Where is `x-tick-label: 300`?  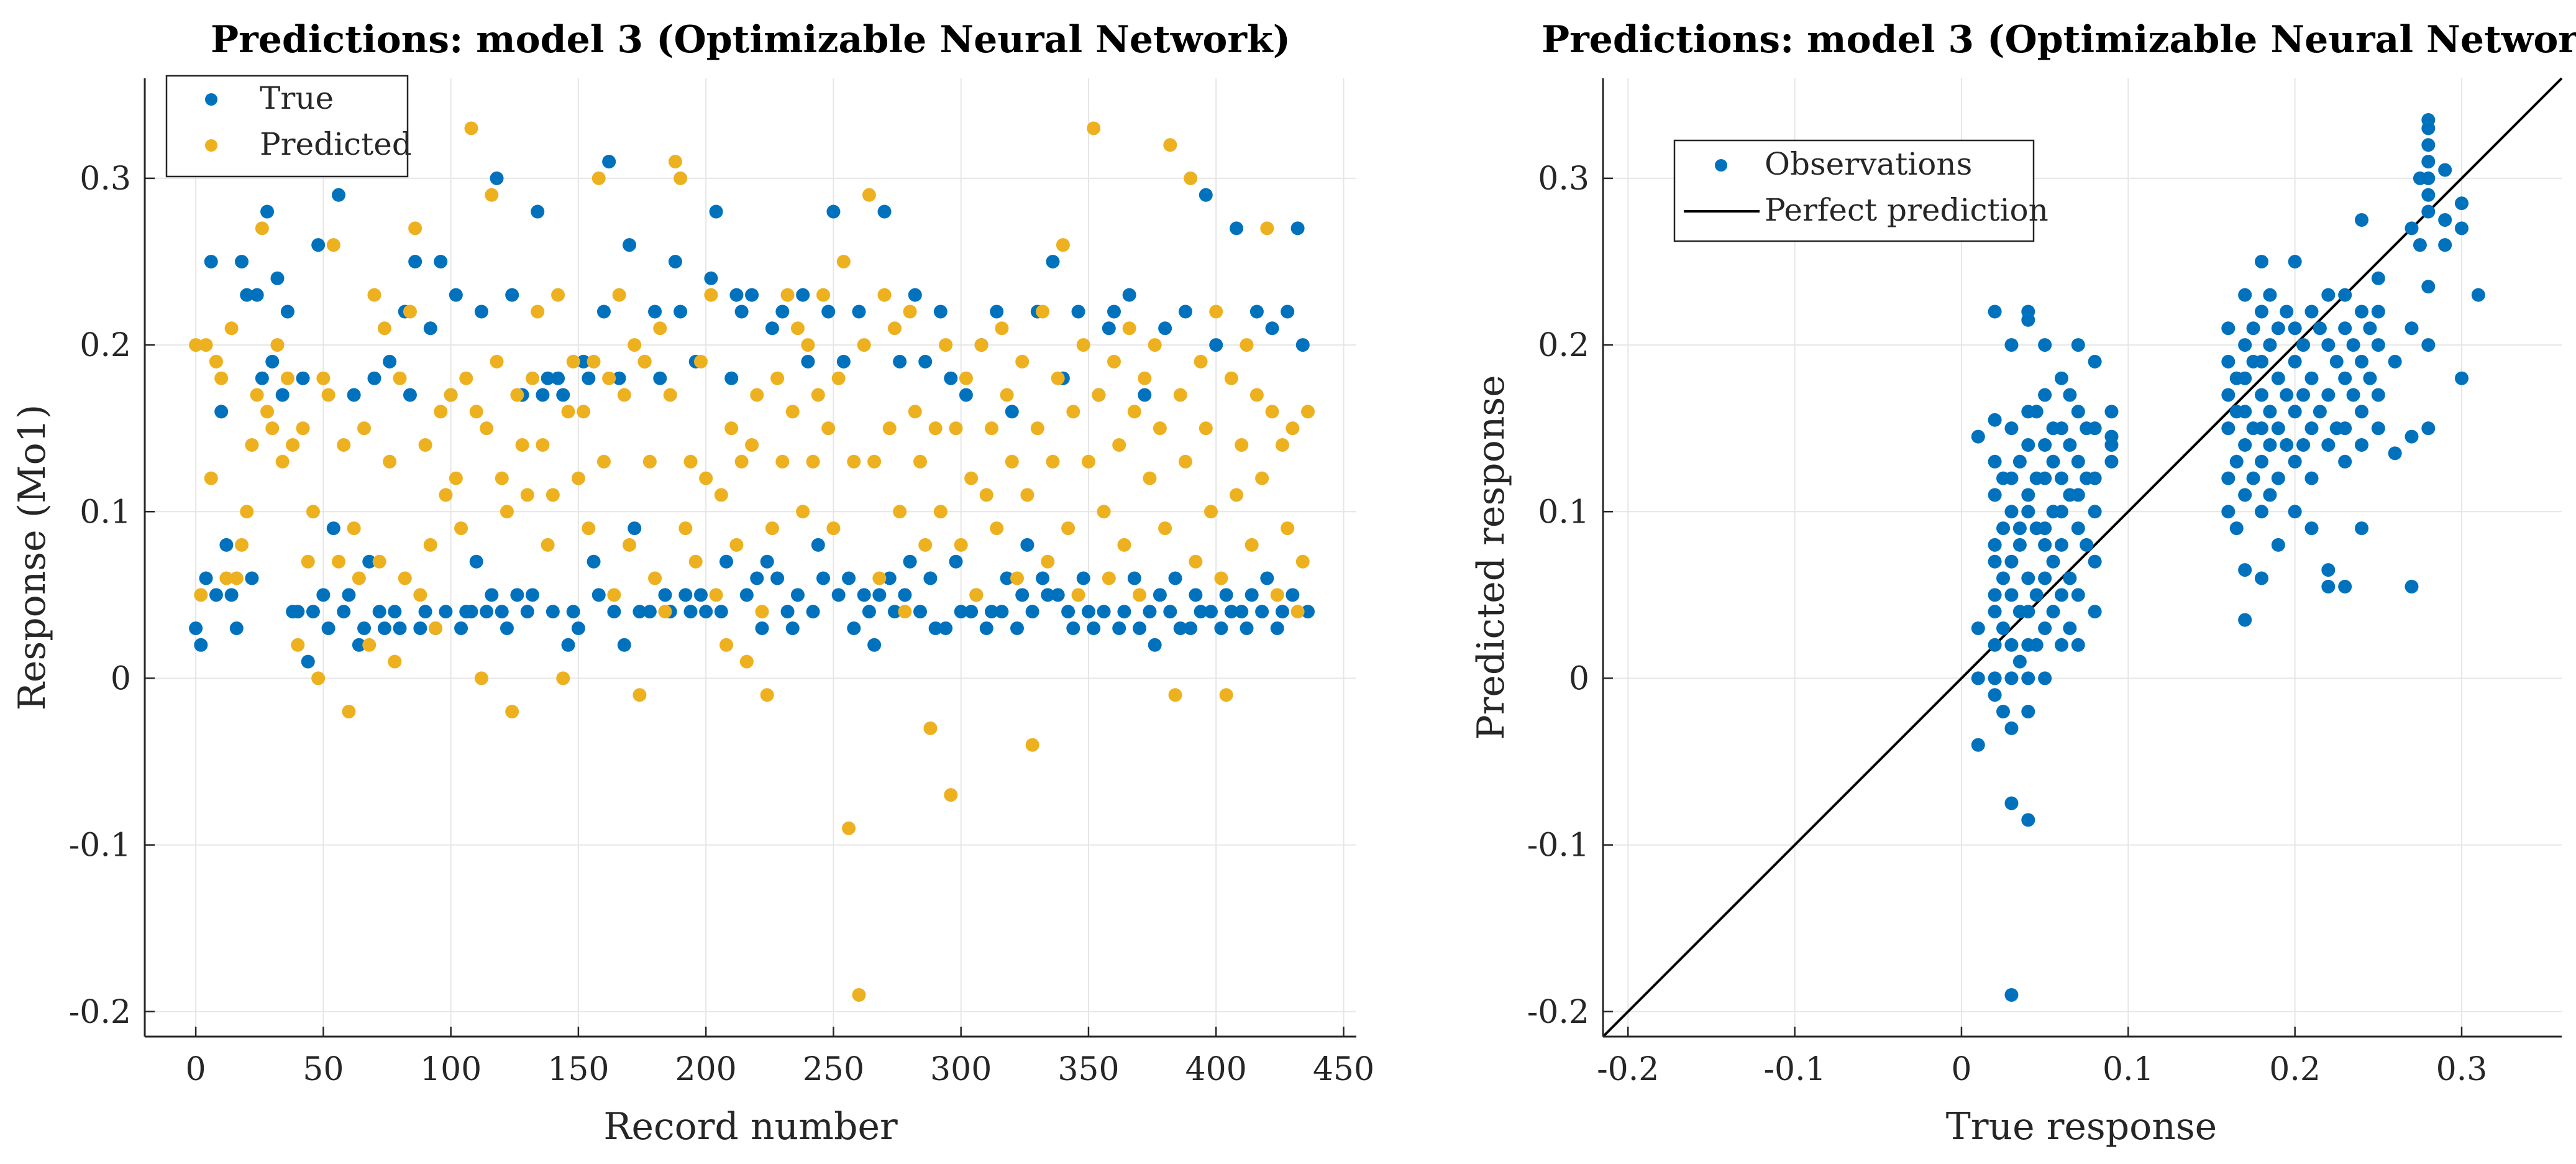
x-tick-label: 300 is located at coordinates (961, 1069).